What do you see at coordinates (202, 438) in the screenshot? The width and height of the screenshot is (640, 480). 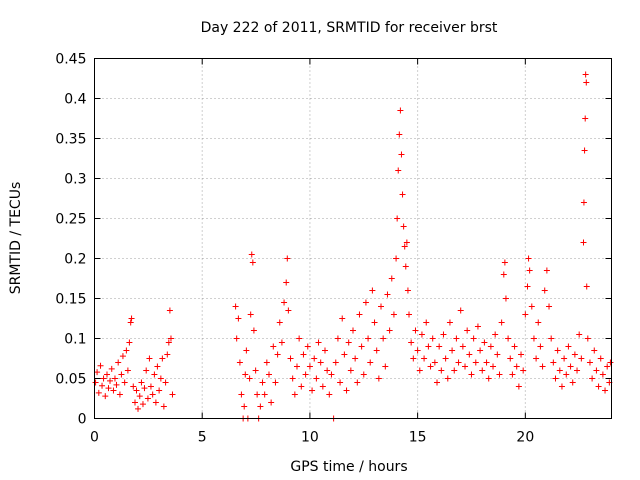 I see `x-tick-label: 5` at bounding box center [202, 438].